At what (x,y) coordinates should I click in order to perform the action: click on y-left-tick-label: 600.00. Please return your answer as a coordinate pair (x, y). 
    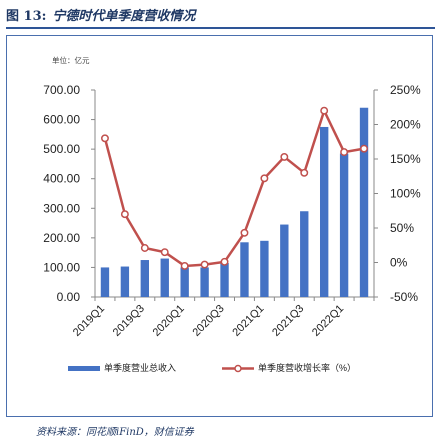
    Looking at the image, I should click on (61, 120).